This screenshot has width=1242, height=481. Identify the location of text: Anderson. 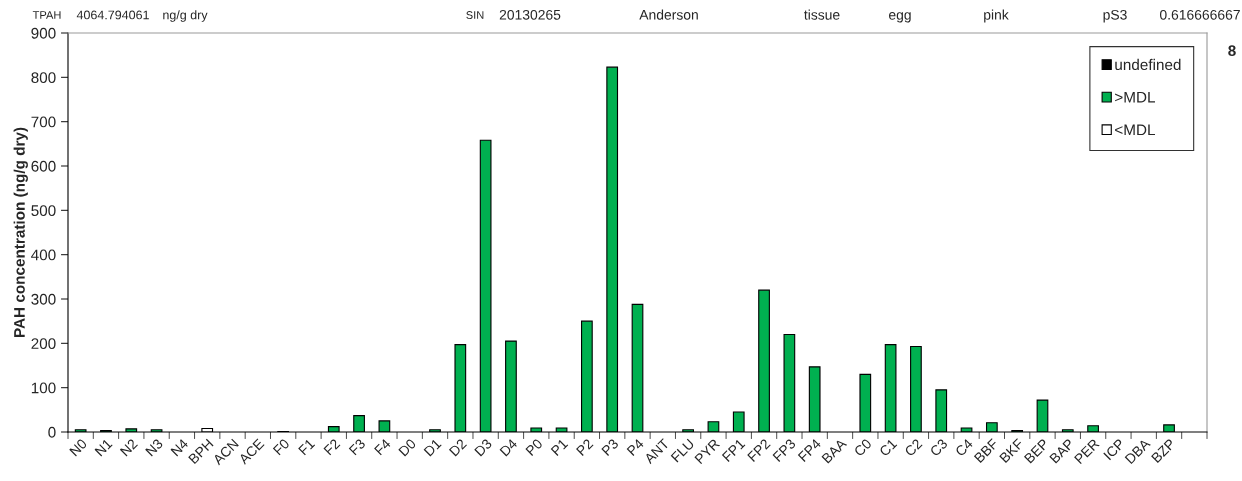
(668, 14).